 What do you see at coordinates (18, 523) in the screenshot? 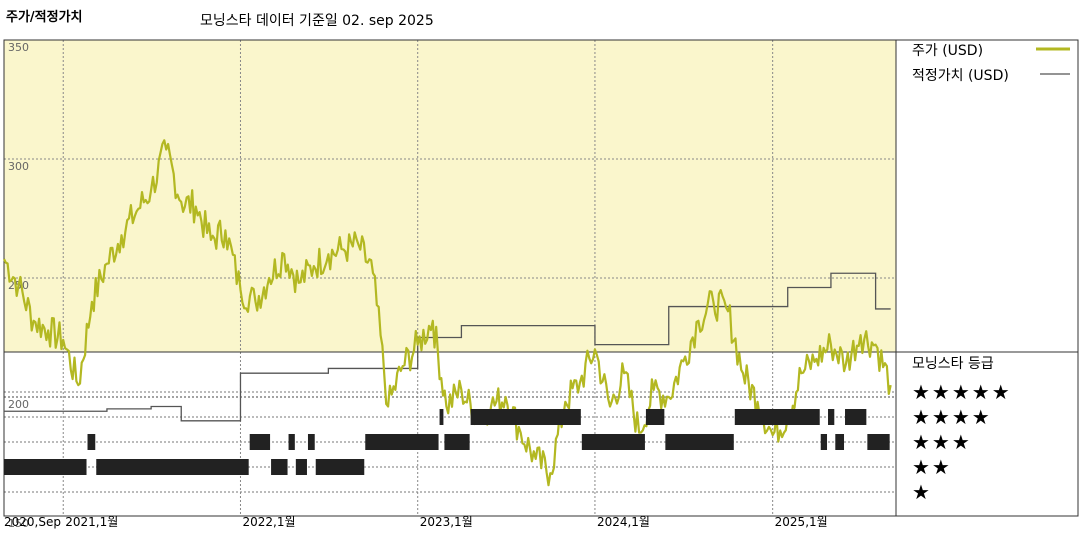
I see `y-tick-label: 150` at bounding box center [18, 523].